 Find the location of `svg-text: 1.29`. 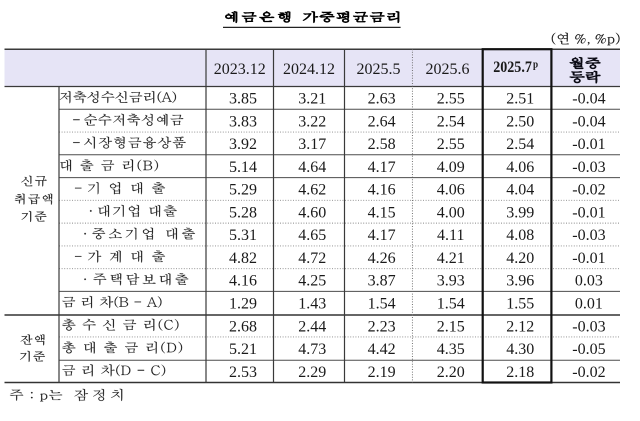

svg-text: 1.29 is located at coordinates (243, 304).